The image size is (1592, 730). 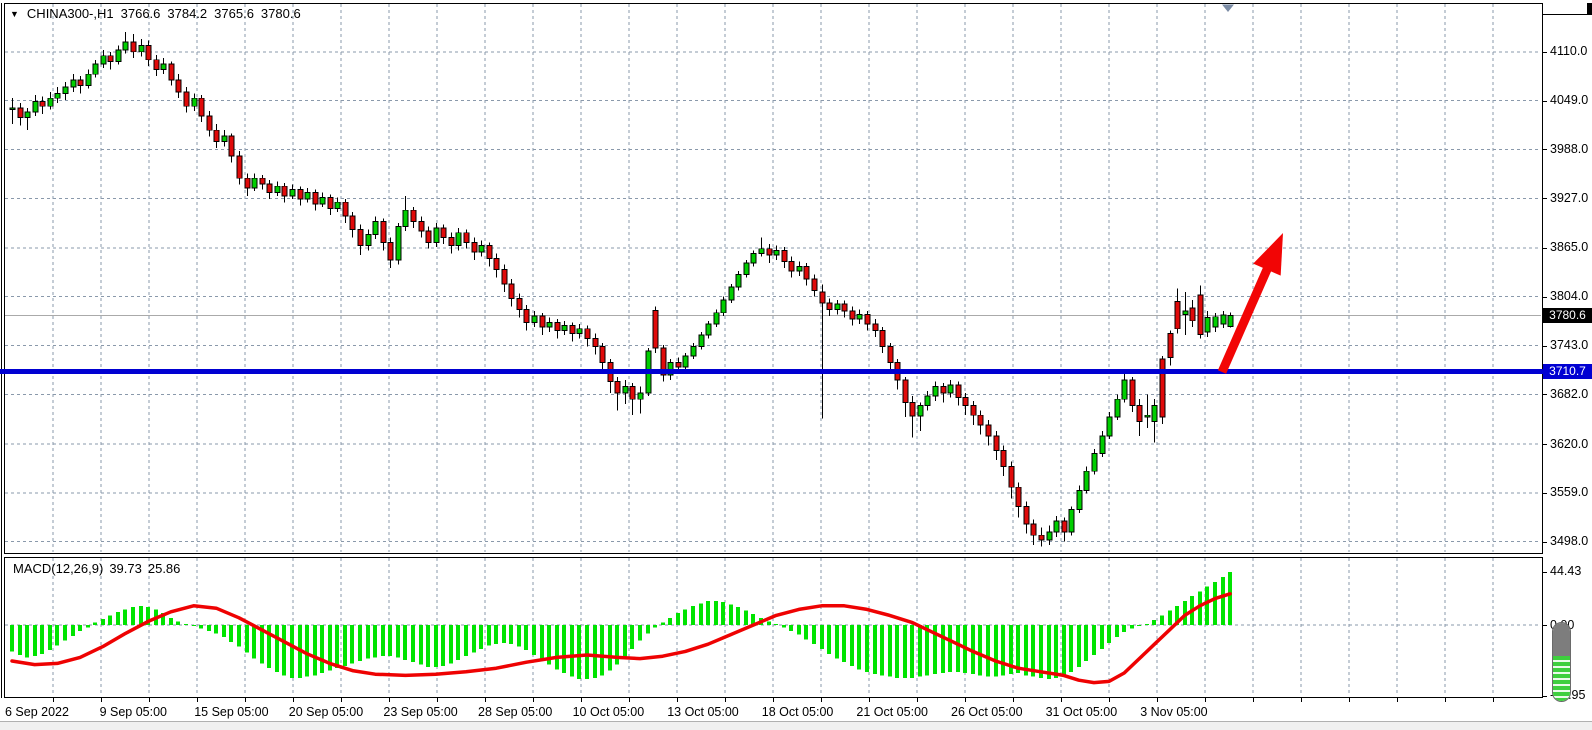 What do you see at coordinates (99, 568) in the screenshot?
I see `macd-indicator-label: MACD(12,26,9) 39.73 25.86` at bounding box center [99, 568].